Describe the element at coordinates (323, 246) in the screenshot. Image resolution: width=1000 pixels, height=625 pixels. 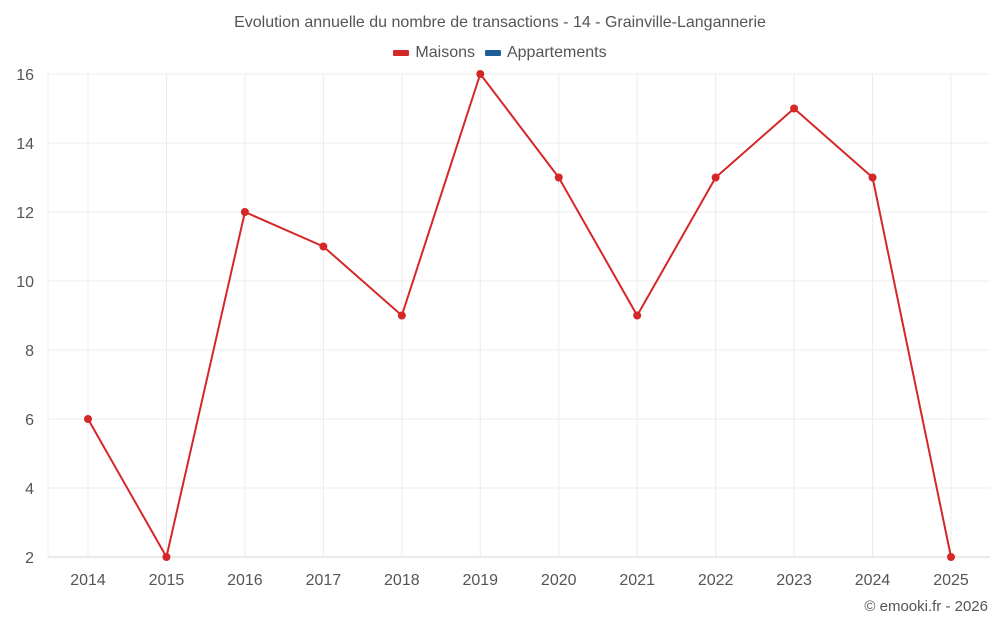
I see `data-point-maisons-2017` at that location.